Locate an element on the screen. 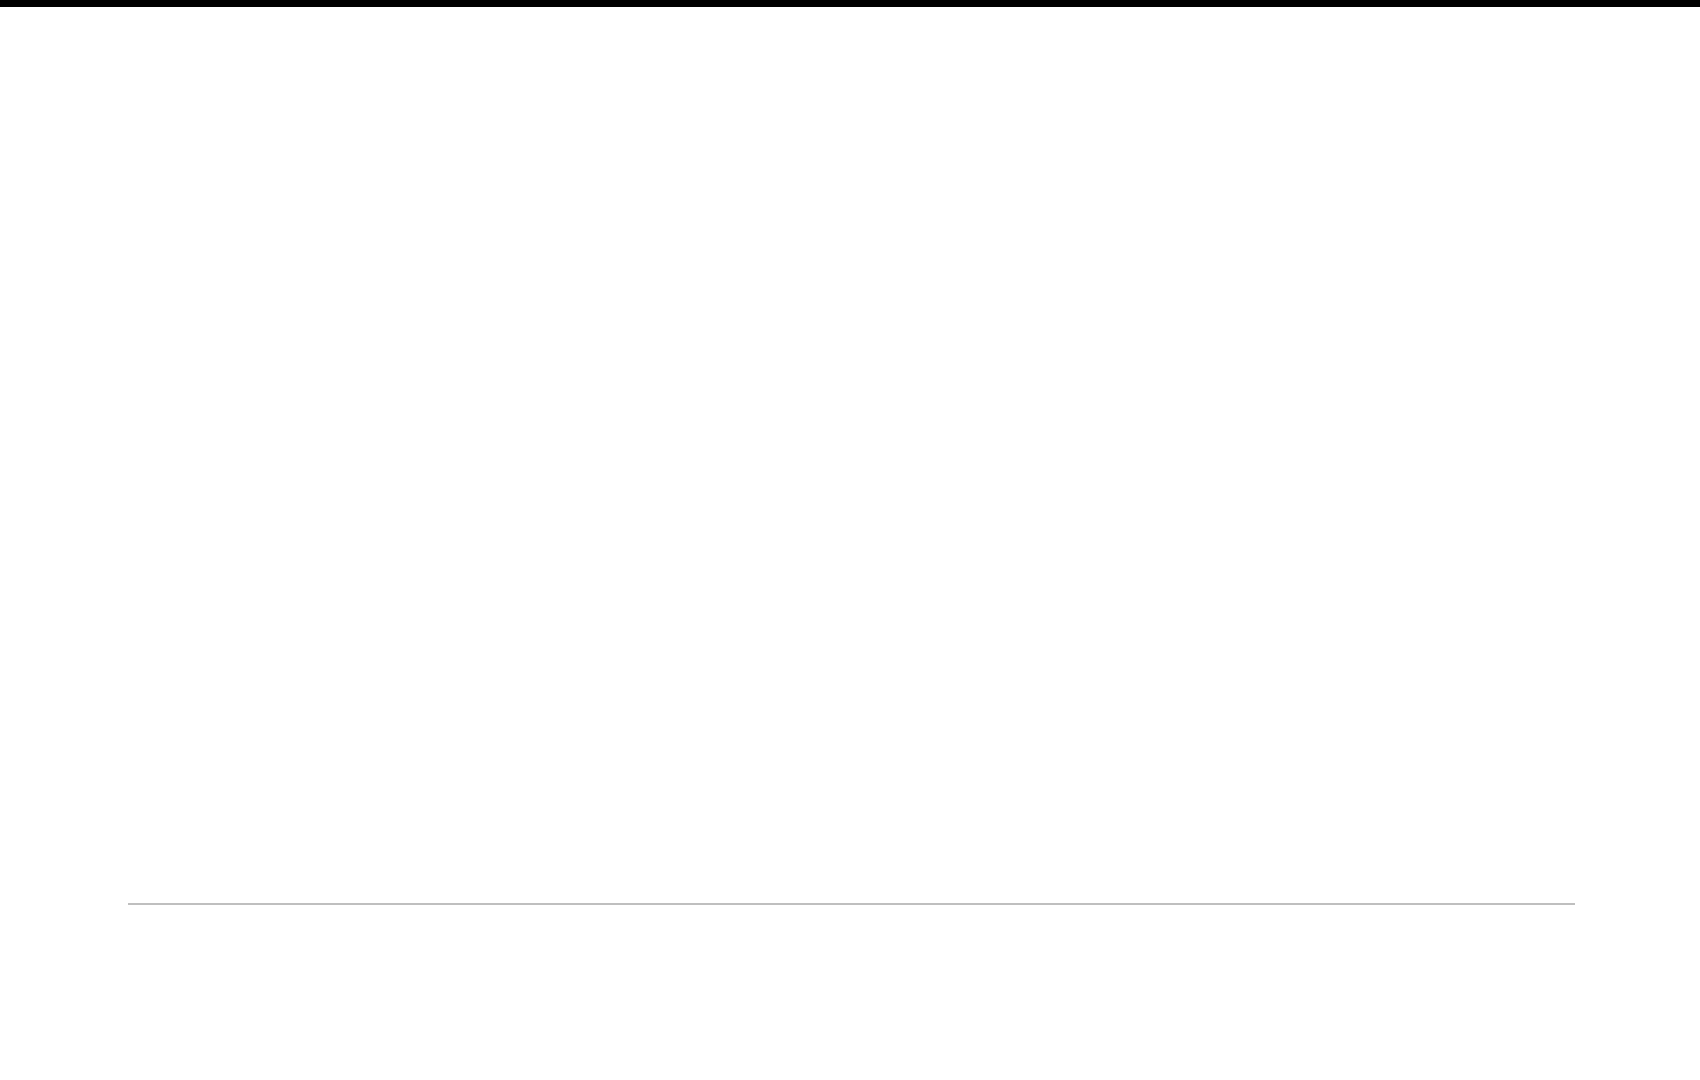 The image size is (1700, 1080). retail-swatch-icon is located at coordinates (1200, 149).